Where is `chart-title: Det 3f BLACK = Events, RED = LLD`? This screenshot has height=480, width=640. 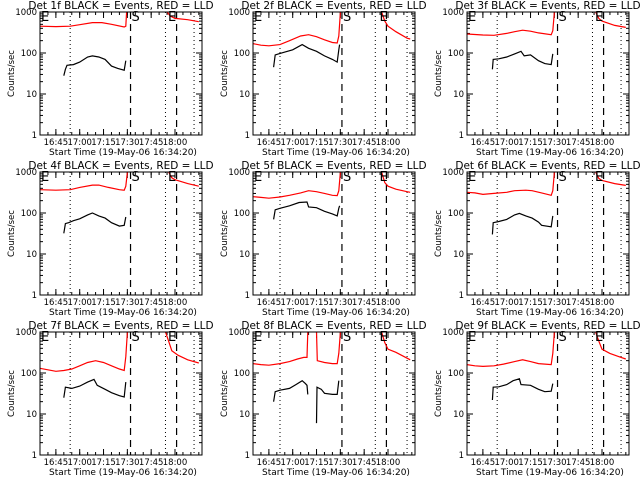 chart-title: Det 3f BLACK = Events, RED = LLD is located at coordinates (547, 6).